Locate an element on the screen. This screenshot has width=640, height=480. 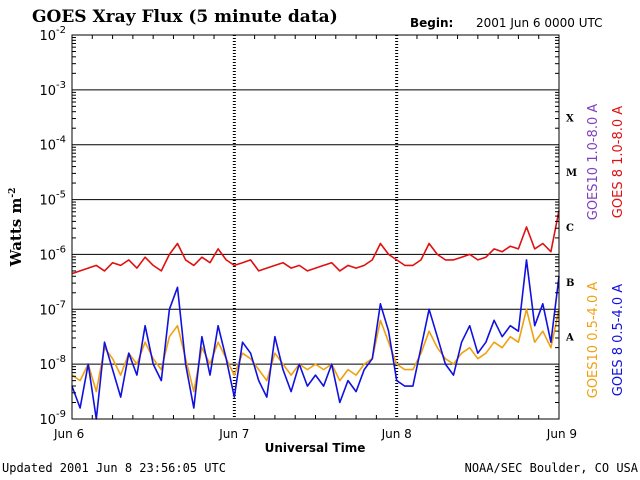
x-tick-label: Jun 7 is located at coordinates (233, 434).